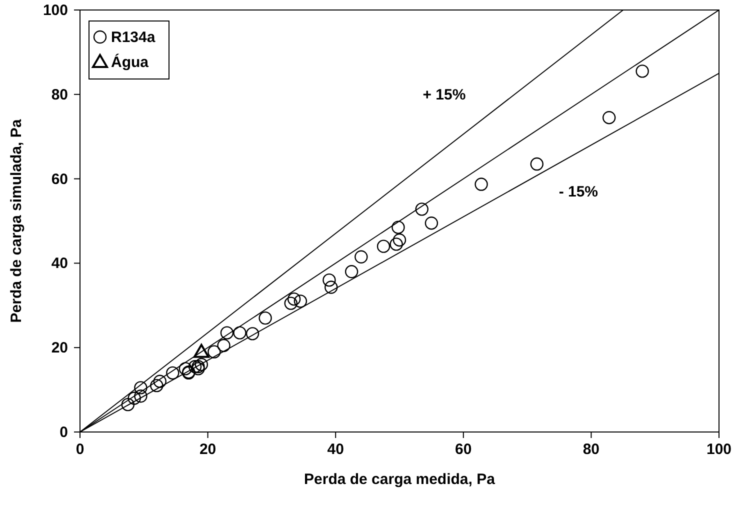 This screenshot has width=734, height=506. What do you see at coordinates (719, 449) in the screenshot?
I see `x-tick-label: 100` at bounding box center [719, 449].